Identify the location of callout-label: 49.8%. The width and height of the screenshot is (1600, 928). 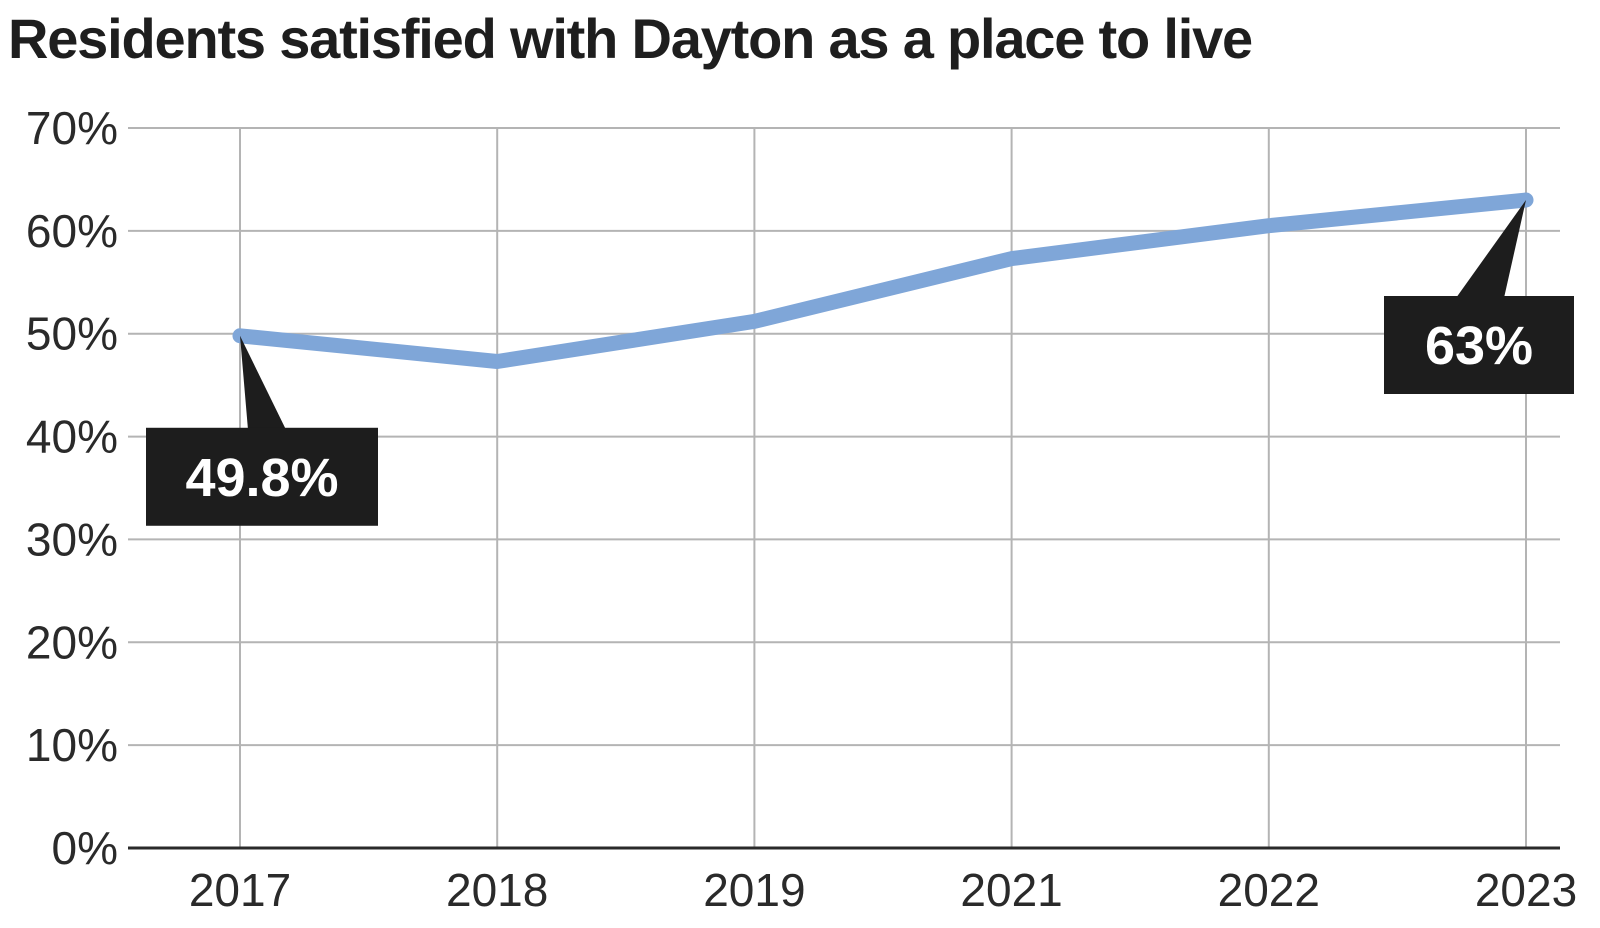
(261, 478).